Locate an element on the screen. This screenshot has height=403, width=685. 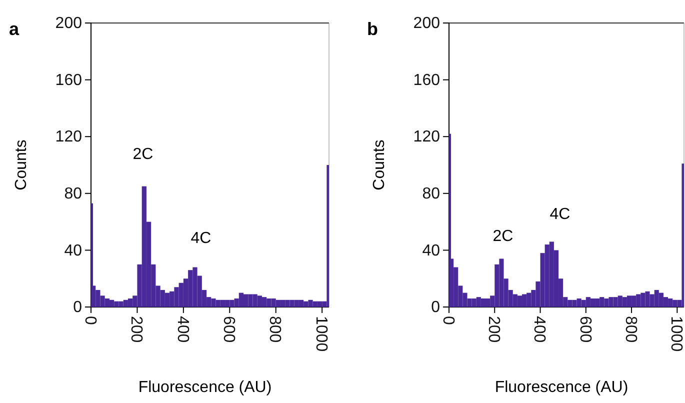
chart-title: a is located at coordinates (14, 29).